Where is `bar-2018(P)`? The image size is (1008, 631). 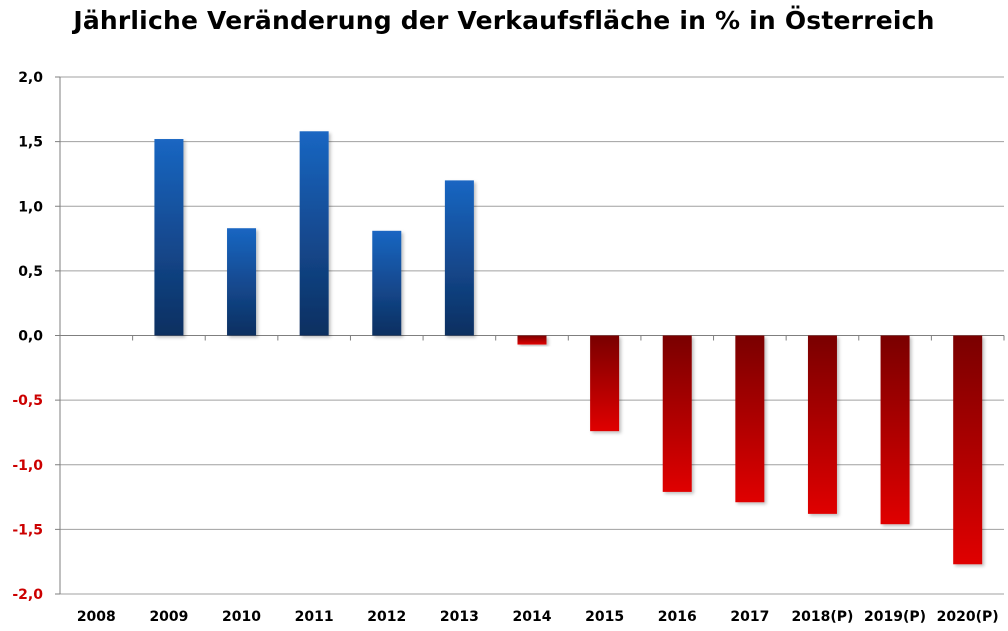 bar-2018(P) is located at coordinates (822, 424).